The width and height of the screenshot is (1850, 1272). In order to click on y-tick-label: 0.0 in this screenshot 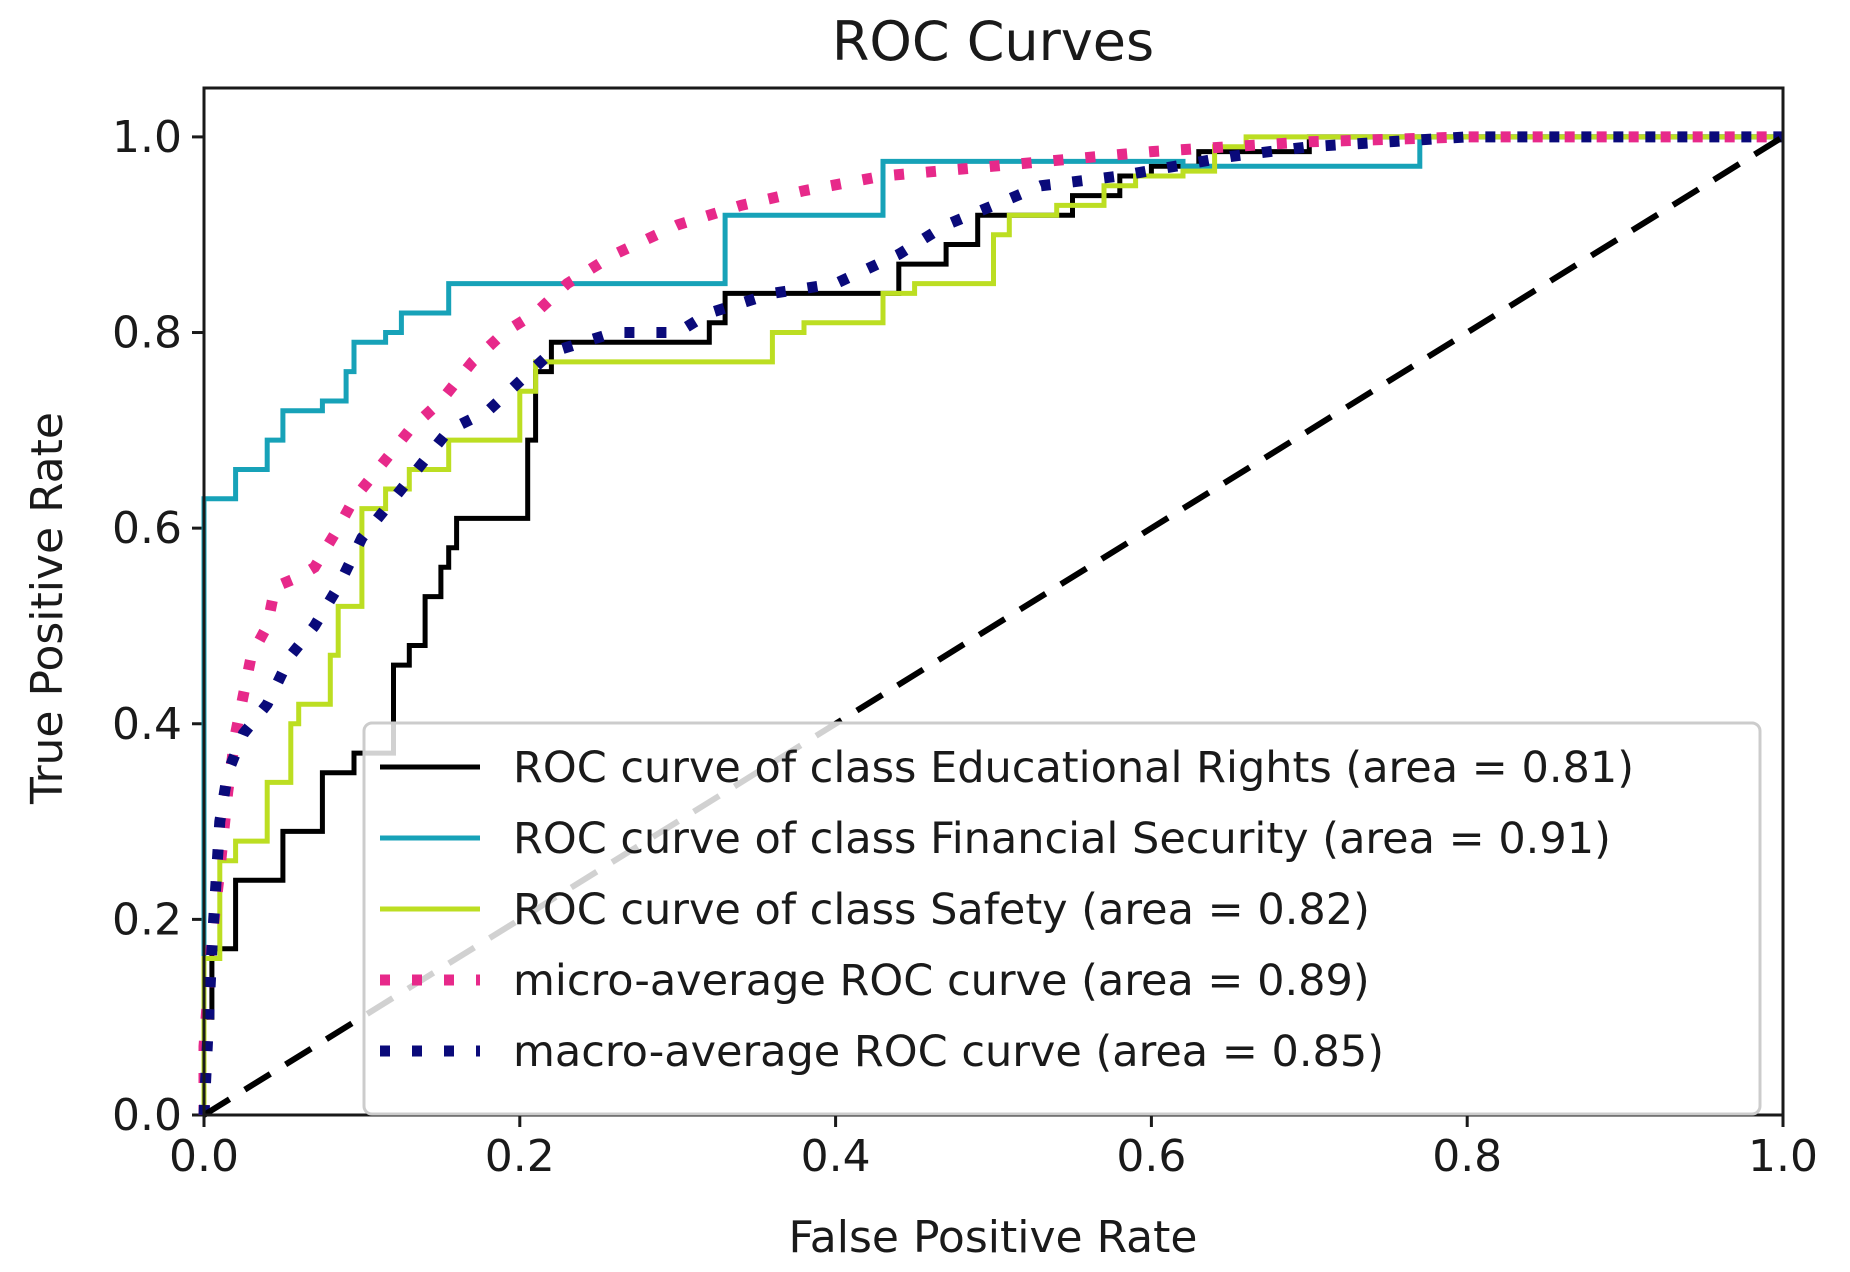, I will do `click(147, 1115)`.